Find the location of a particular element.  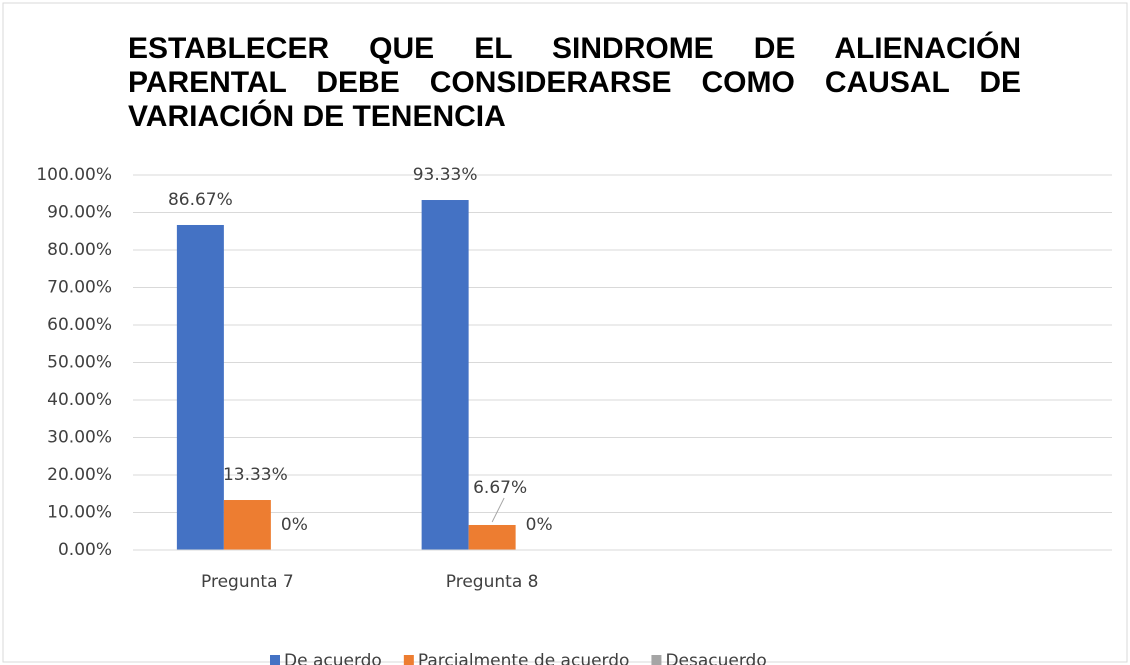

data-label: 6.67% is located at coordinates (500, 488).